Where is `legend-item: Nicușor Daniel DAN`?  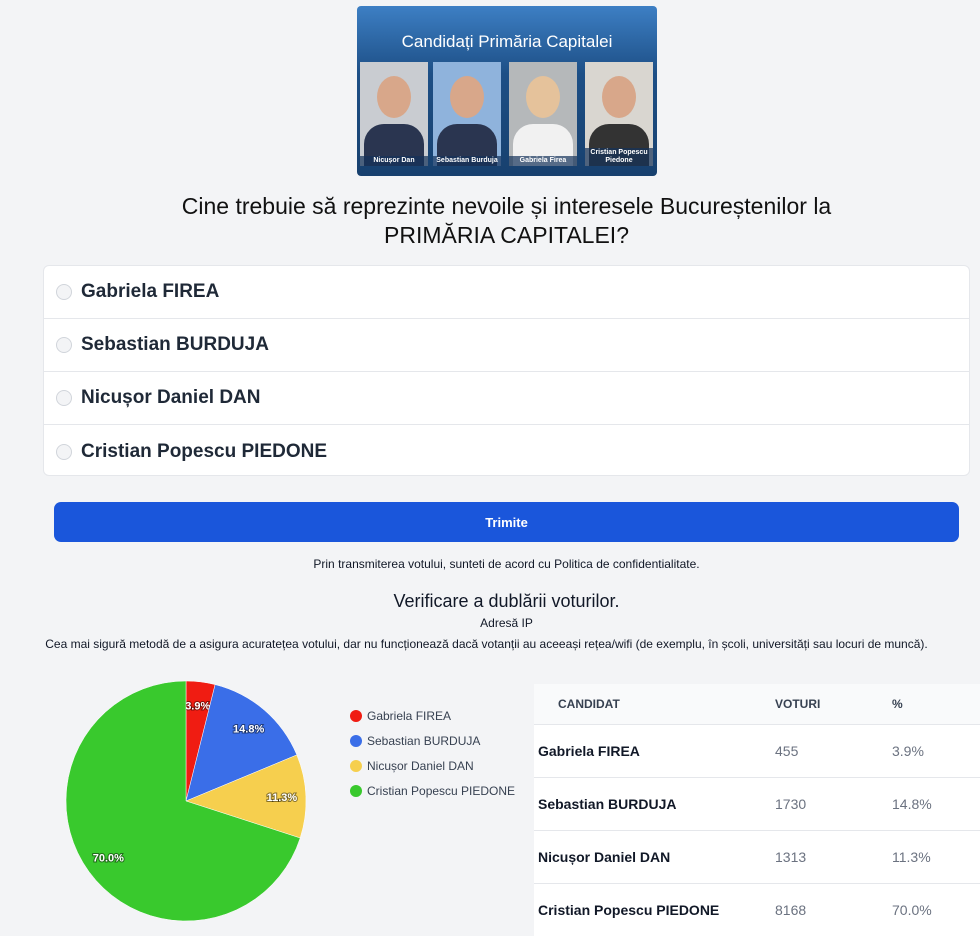
legend-item: Nicușor Daniel DAN is located at coordinates (432, 765).